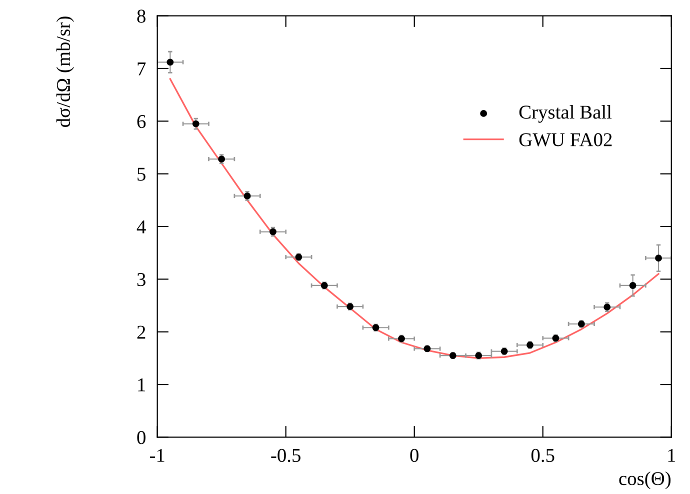 The height and width of the screenshot is (494, 690). I want to click on y-tick-label: 4, so click(141, 227).